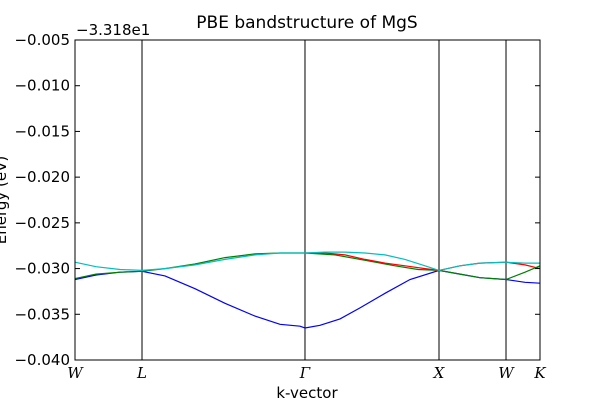 The width and height of the screenshot is (600, 400). What do you see at coordinates (42, 269) in the screenshot?
I see `y-tick-label: −0.030` at bounding box center [42, 269].